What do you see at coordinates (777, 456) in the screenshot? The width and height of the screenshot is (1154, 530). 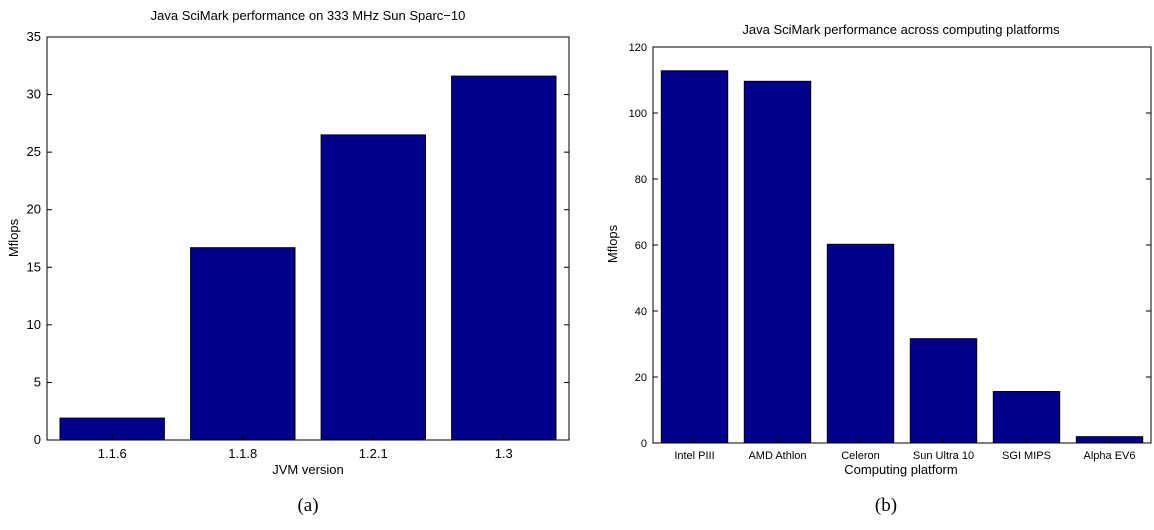 I see `x-tick-label-b-1: AMD Athlon` at bounding box center [777, 456].